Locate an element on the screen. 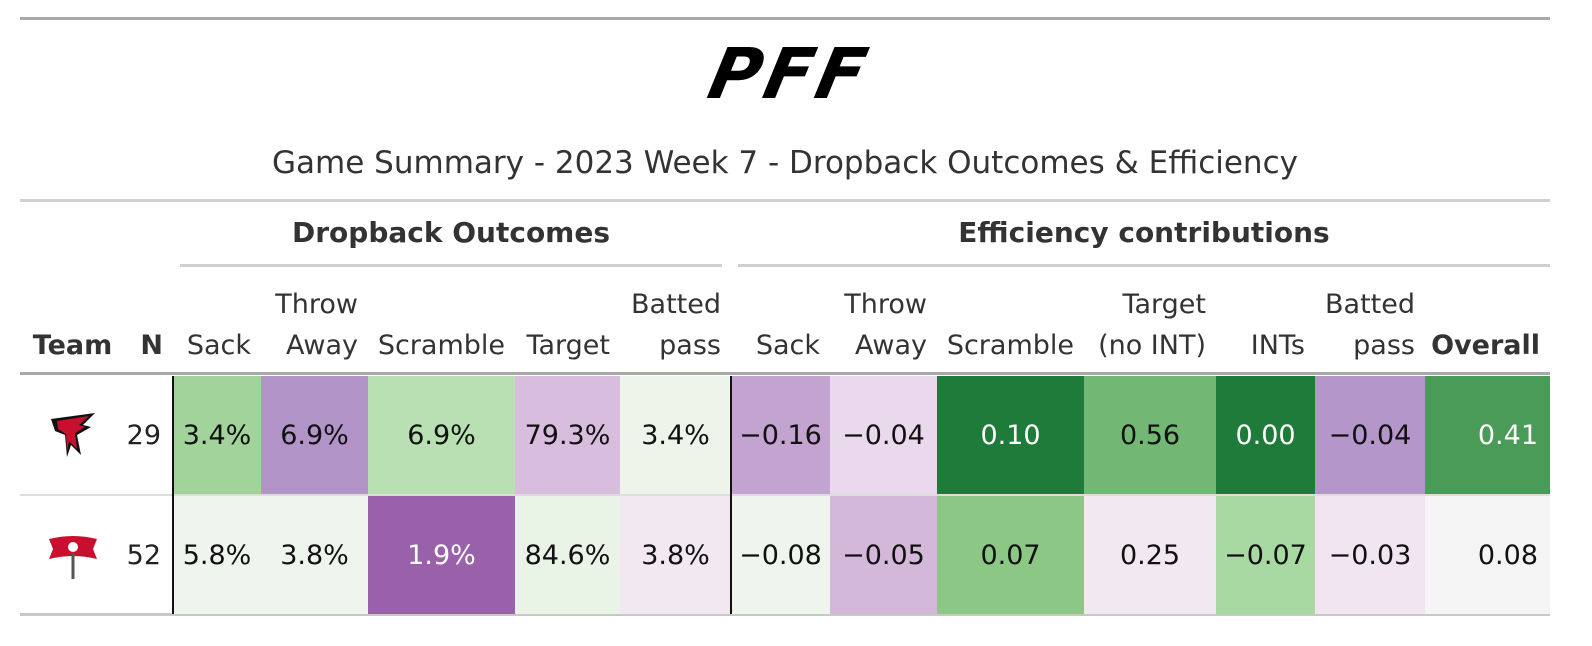 This screenshot has width=1592, height=646. column-header-line: INTs is located at coordinates (1277, 345).